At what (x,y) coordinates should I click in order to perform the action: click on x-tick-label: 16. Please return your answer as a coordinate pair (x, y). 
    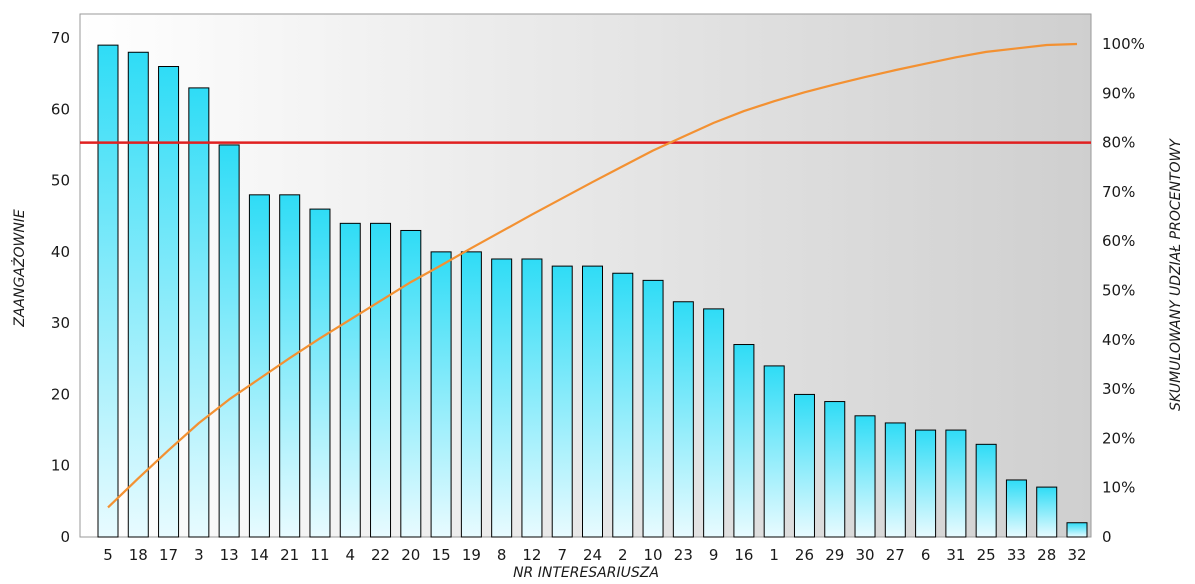
    Looking at the image, I should click on (743, 555).